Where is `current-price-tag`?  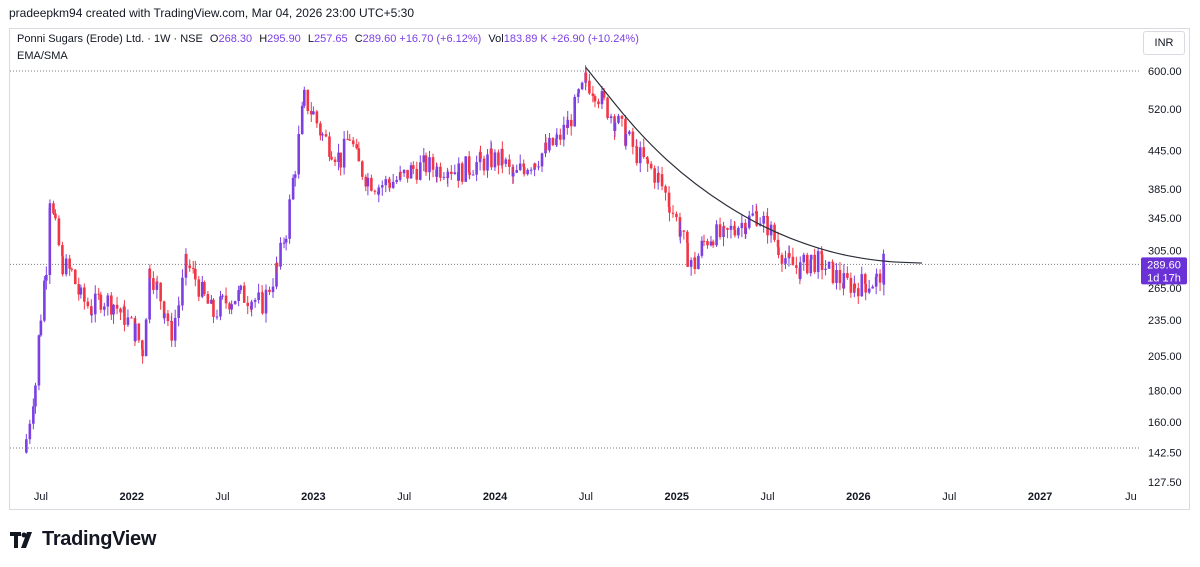
current-price-tag is located at coordinates (1164, 271).